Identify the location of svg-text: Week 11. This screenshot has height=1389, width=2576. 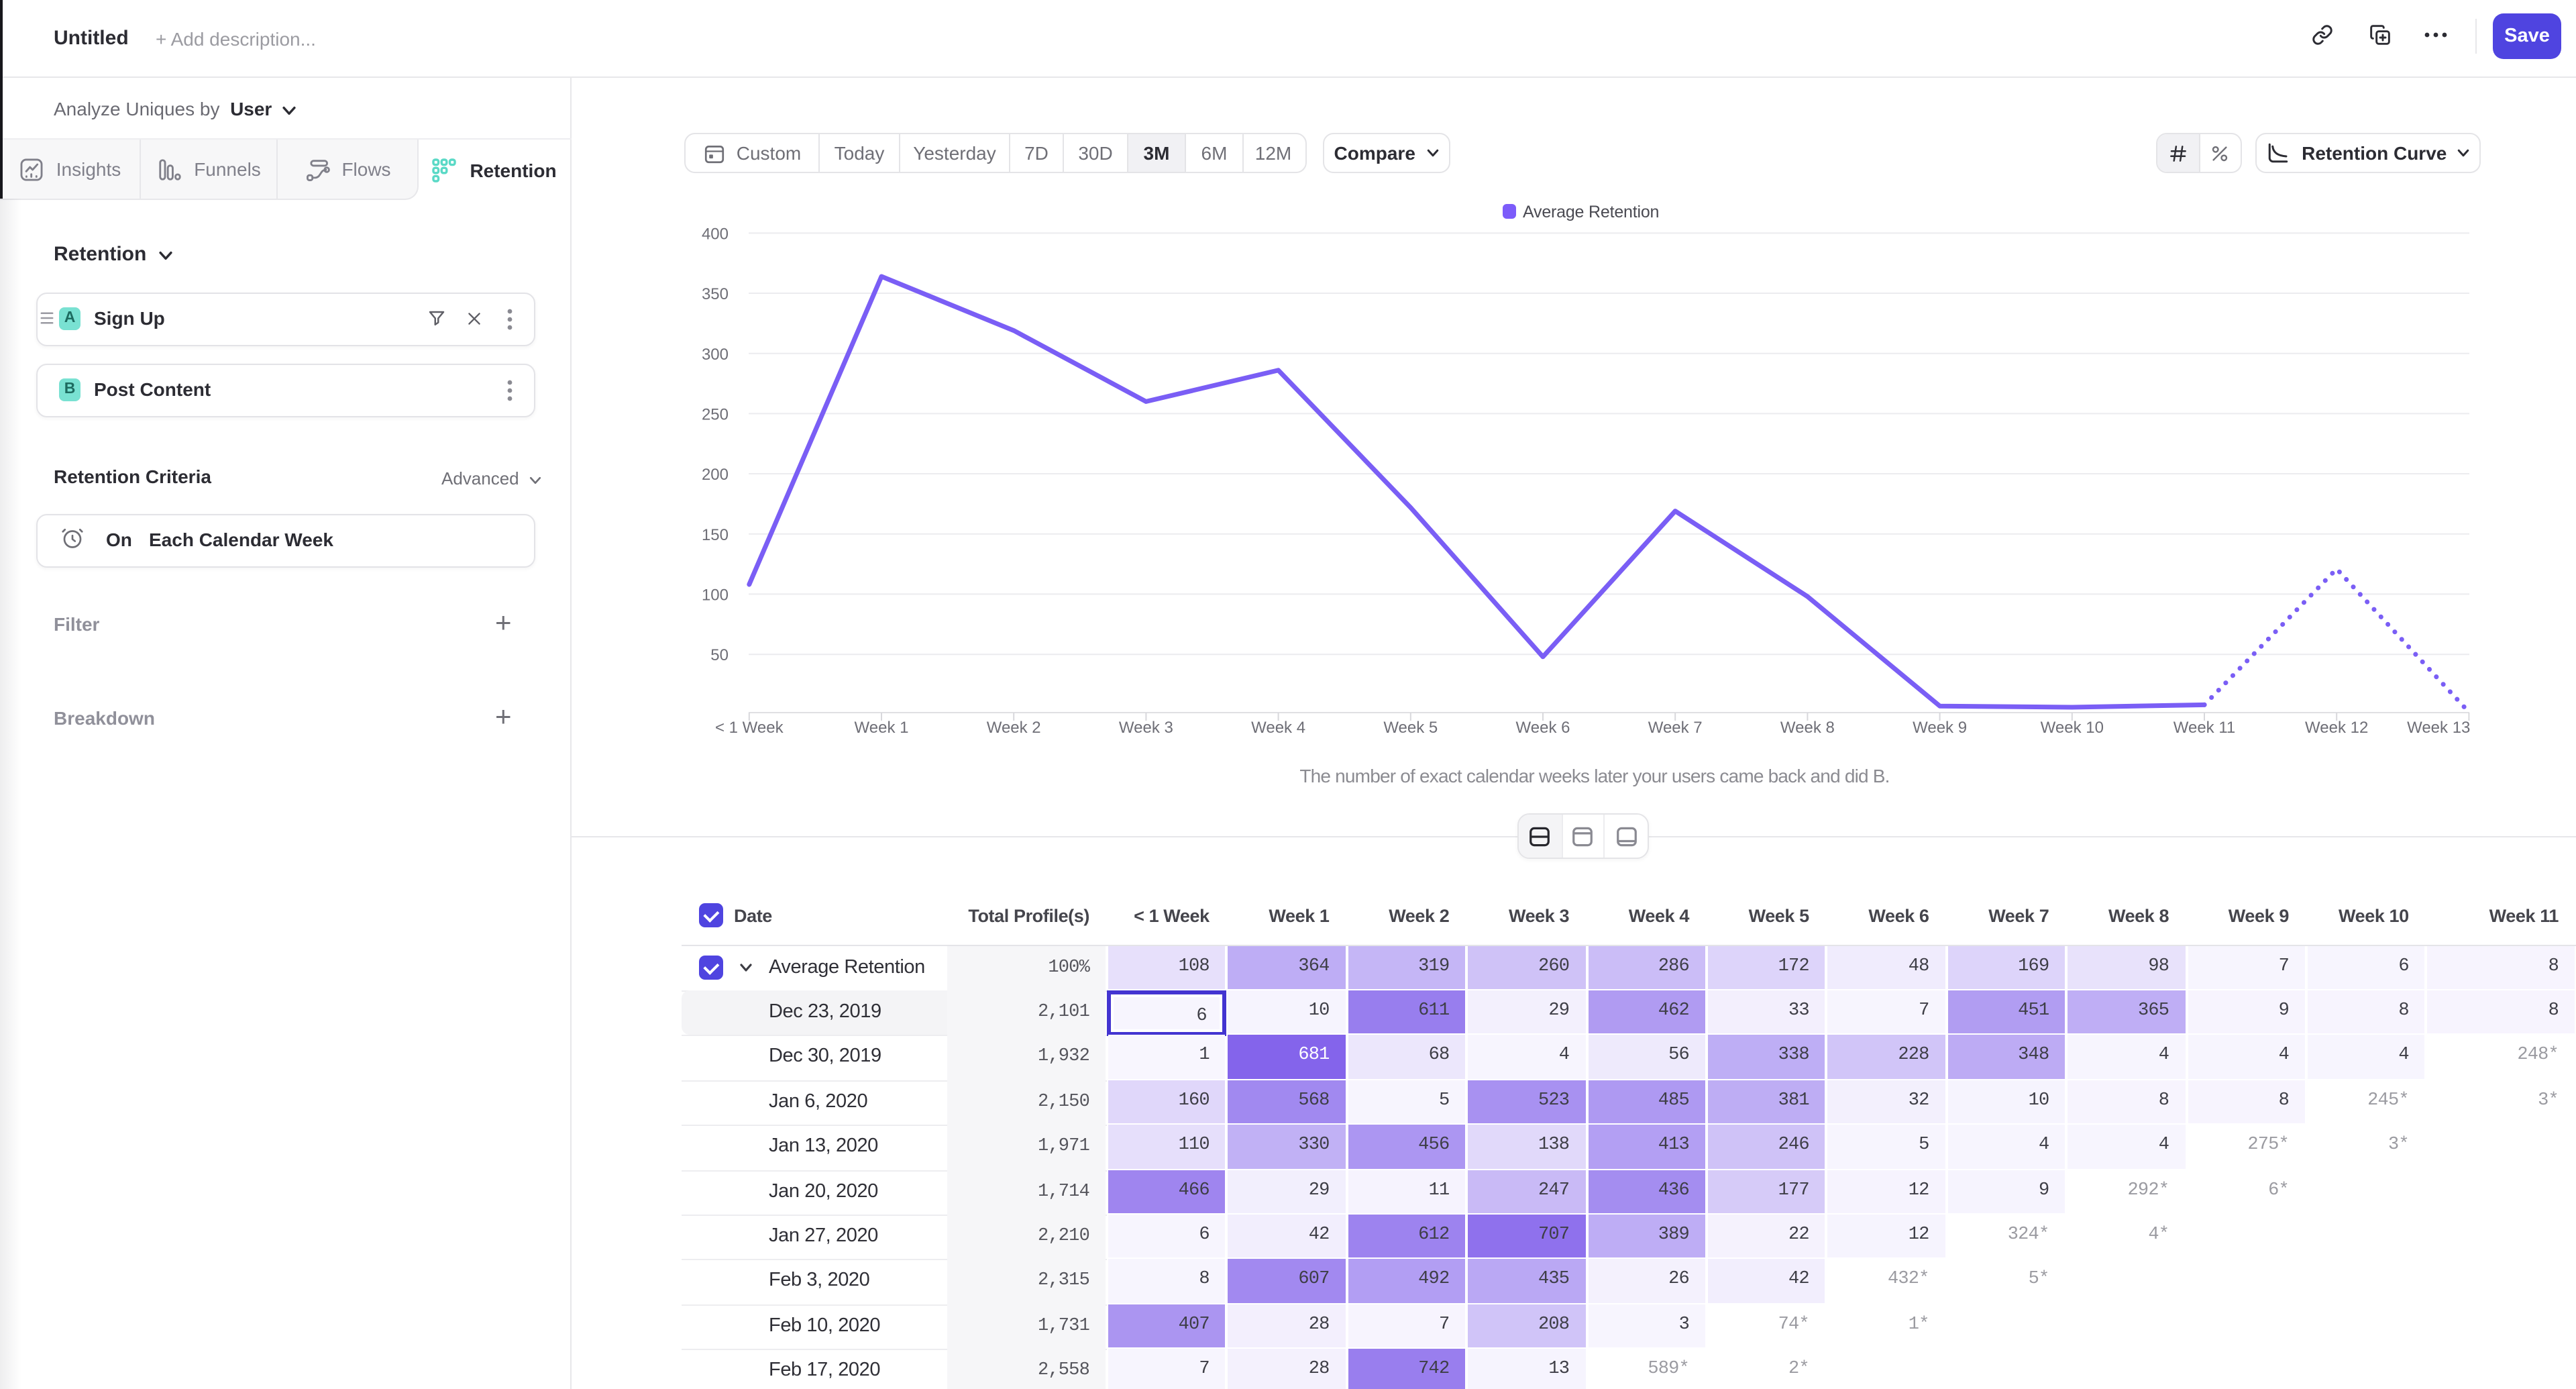
(2205, 728).